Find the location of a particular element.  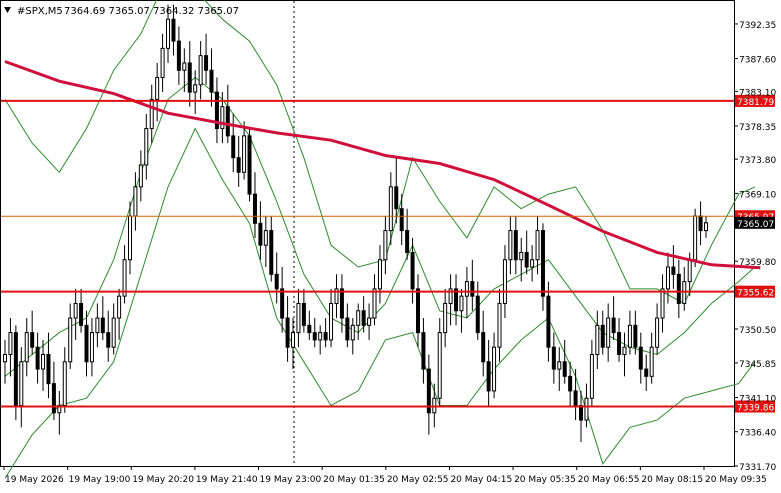

y-tick-label: 7383.10 is located at coordinates (757, 93).